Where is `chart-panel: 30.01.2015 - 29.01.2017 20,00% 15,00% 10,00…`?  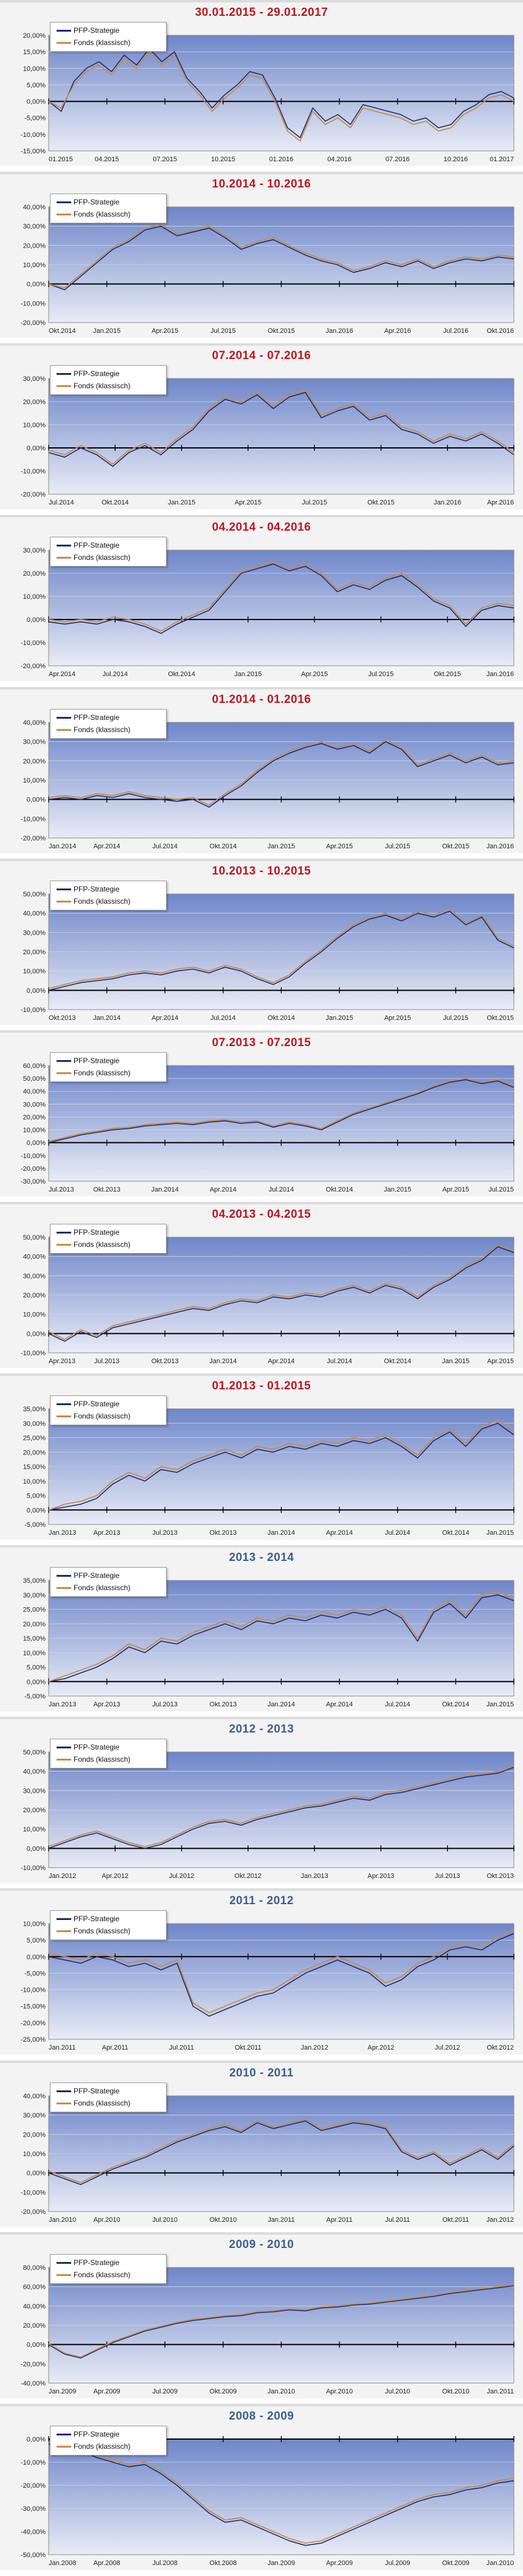
chart-panel: 30.01.2015 - 29.01.2017 20,00% 15,00% 10,00… is located at coordinates (261, 83).